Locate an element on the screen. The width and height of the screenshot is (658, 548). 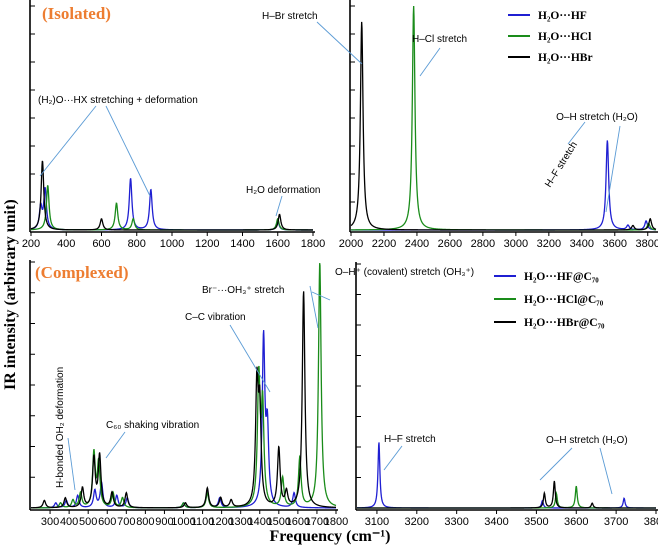
arrow-oh-covalent-a is located at coordinates (321, 296).